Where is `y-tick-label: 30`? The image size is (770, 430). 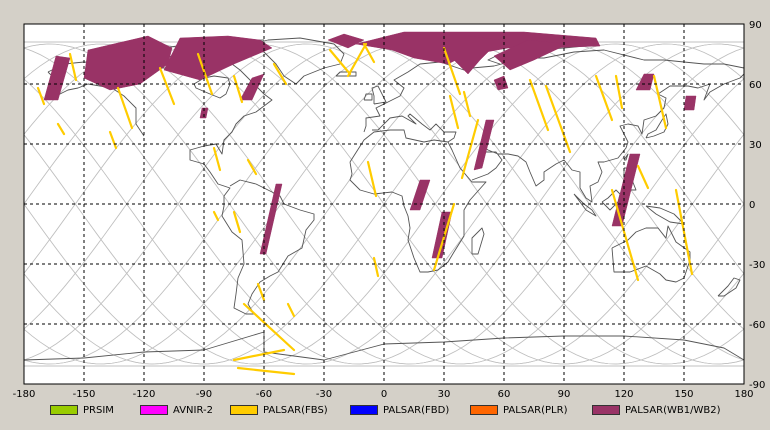 y-tick-label: 30 is located at coordinates (755, 145).